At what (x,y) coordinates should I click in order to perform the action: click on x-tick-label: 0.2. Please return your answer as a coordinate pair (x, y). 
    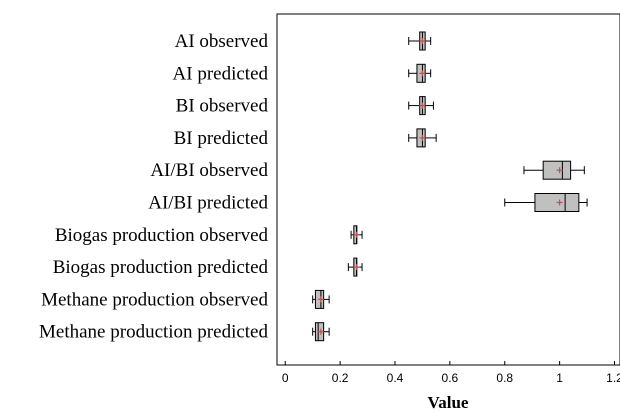
    Looking at the image, I should click on (340, 378).